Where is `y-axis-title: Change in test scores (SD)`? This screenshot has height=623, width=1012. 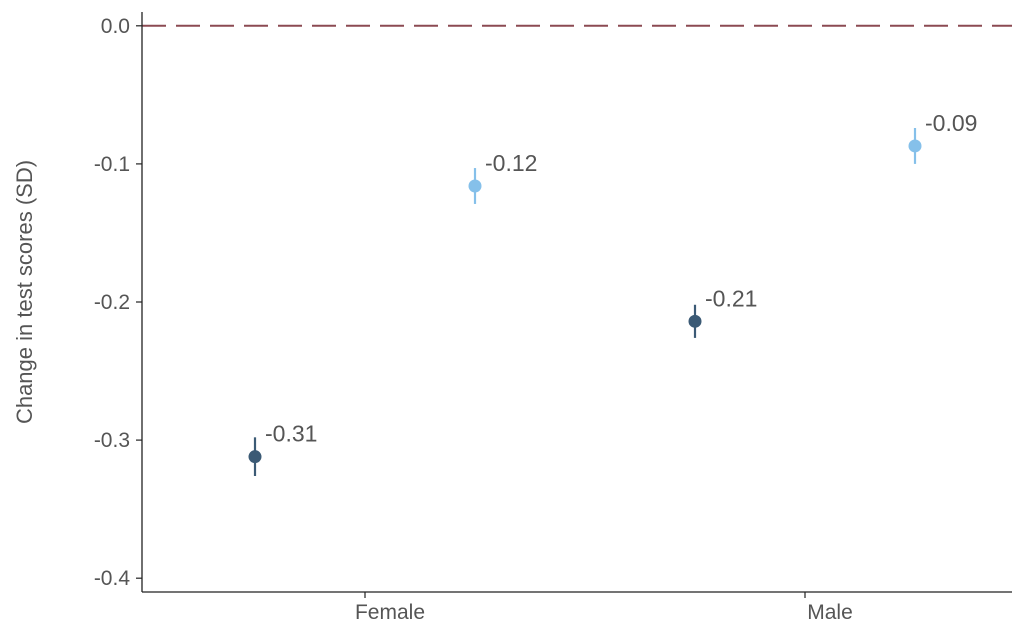 y-axis-title: Change in test scores (SD) is located at coordinates (24, 292).